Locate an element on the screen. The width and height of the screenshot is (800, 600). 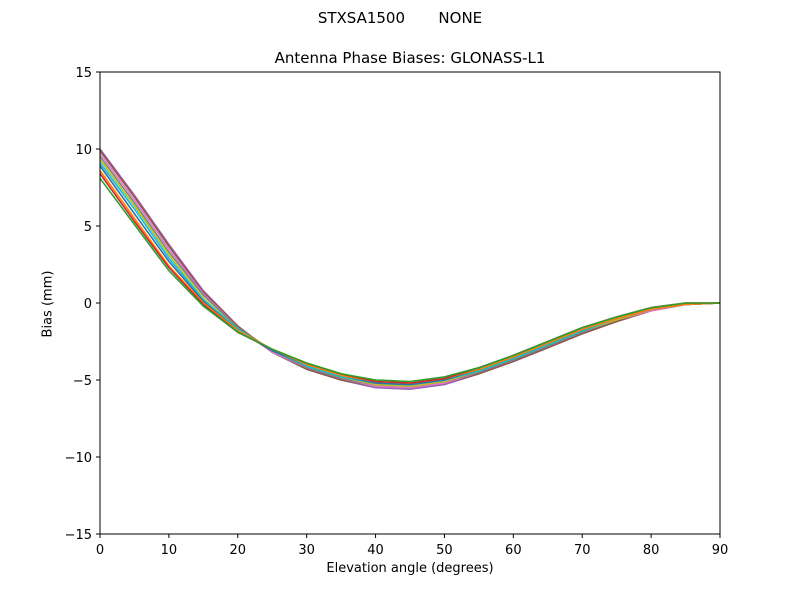
x-tick-label: 30 is located at coordinates (306, 550).